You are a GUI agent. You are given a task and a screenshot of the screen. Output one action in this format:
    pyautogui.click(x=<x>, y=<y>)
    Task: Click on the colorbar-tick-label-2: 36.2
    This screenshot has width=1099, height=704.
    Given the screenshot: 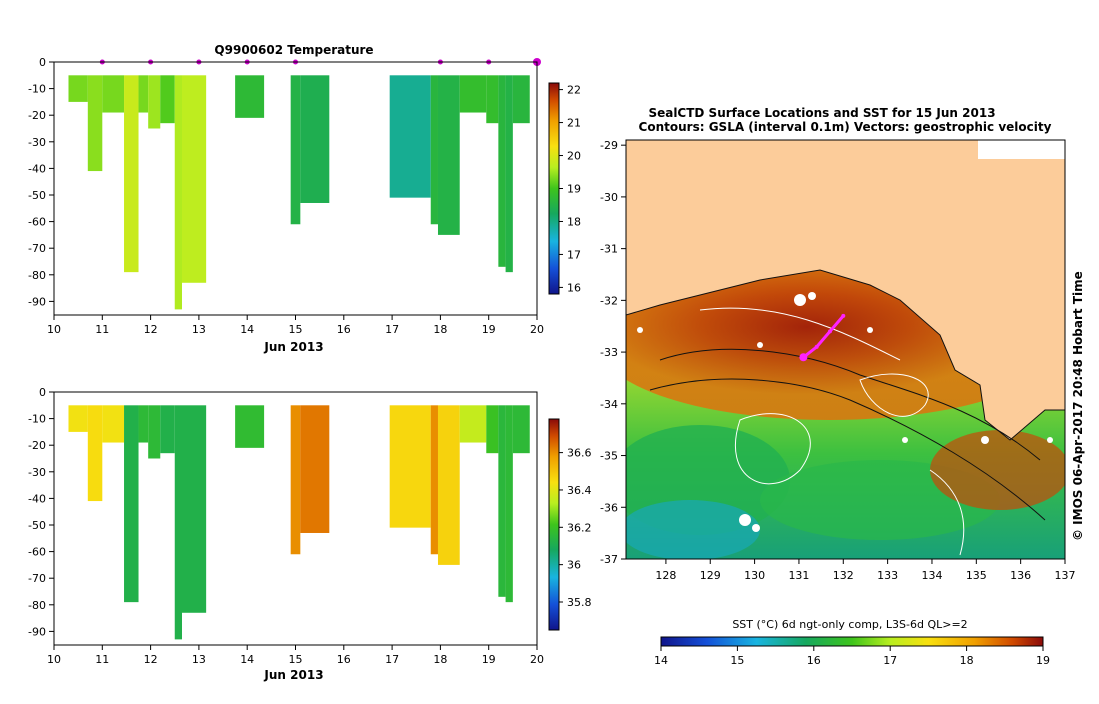 What is the action you would take?
    pyautogui.click(x=579, y=527)
    